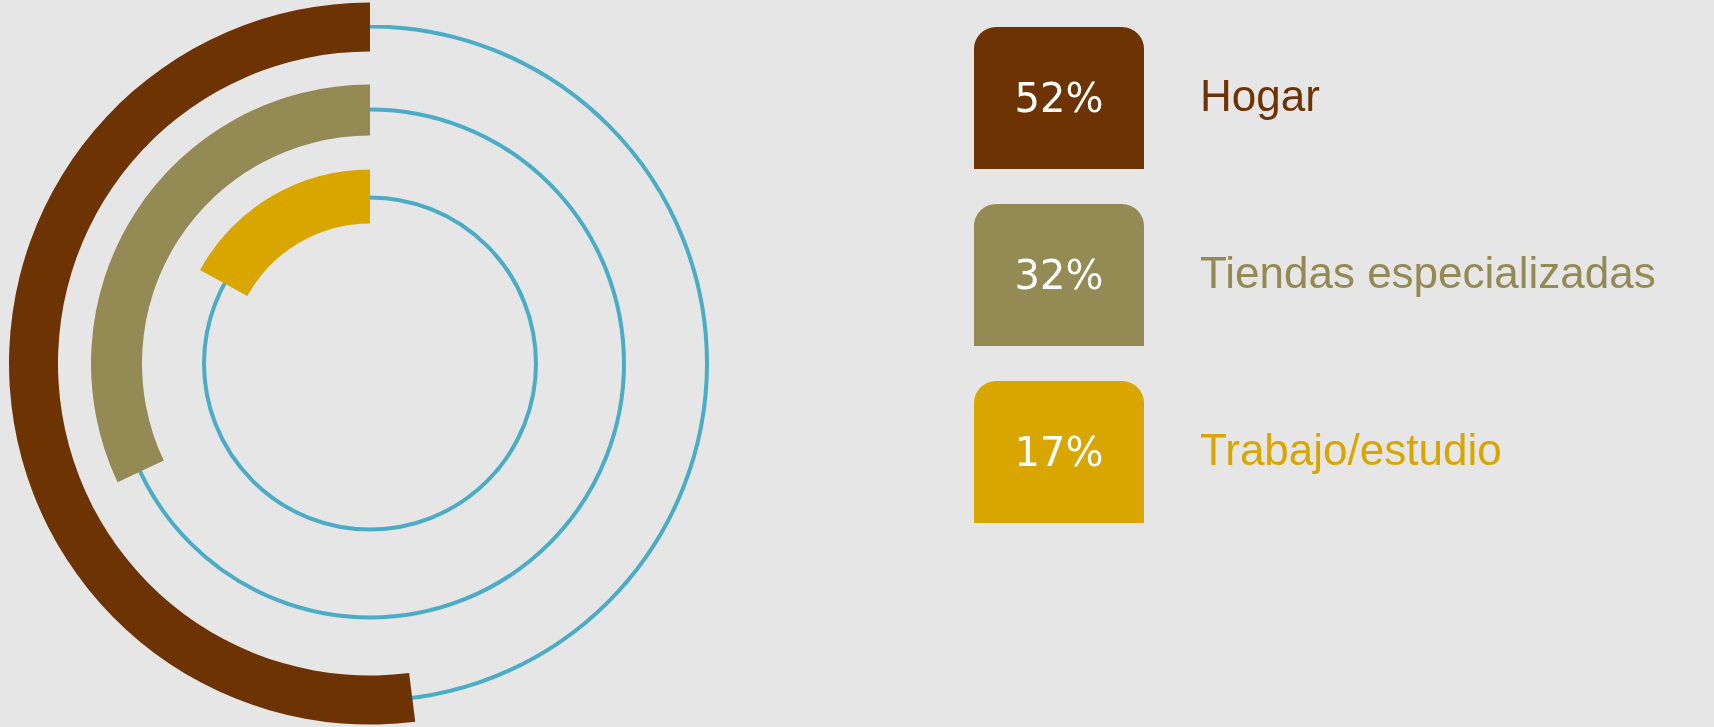  What do you see at coordinates (1059, 275) in the screenshot?
I see `data-label: 32%` at bounding box center [1059, 275].